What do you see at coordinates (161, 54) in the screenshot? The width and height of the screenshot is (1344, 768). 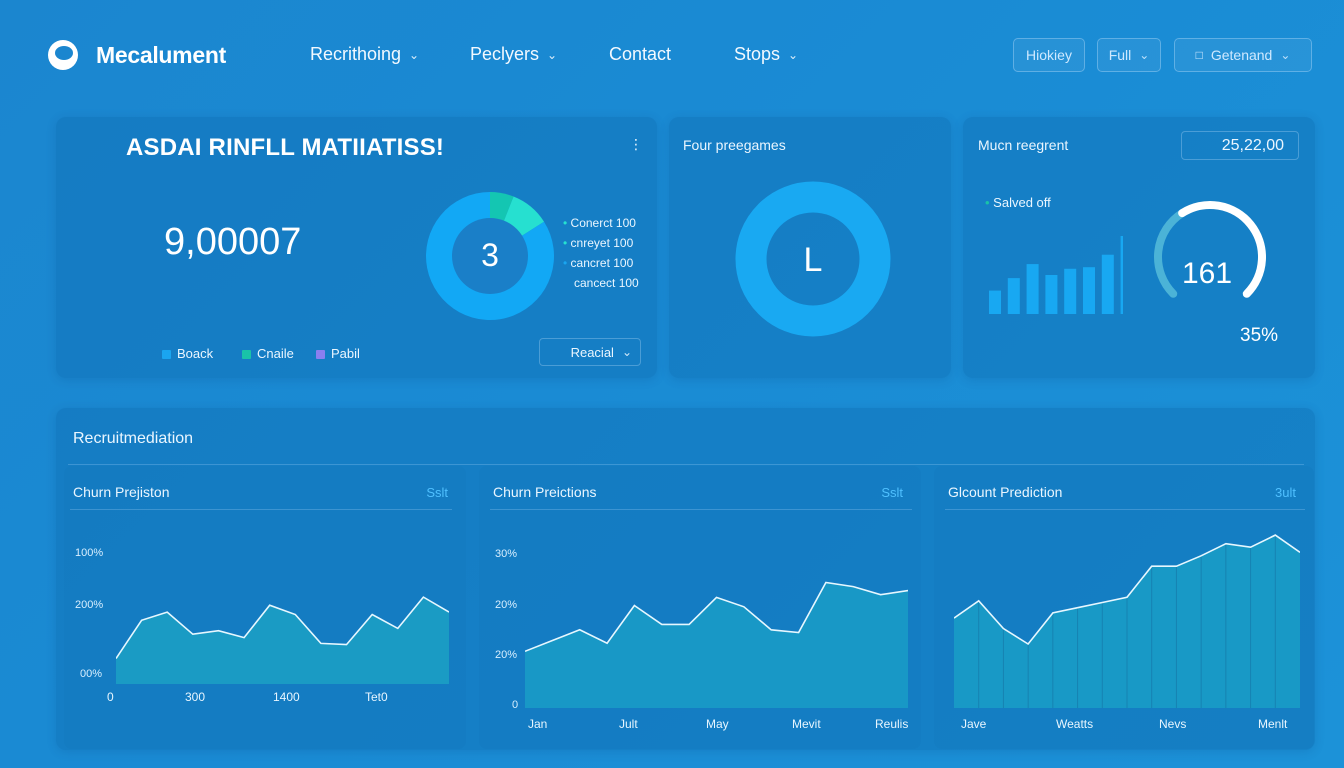 I see `brand-name: Mecalument` at bounding box center [161, 54].